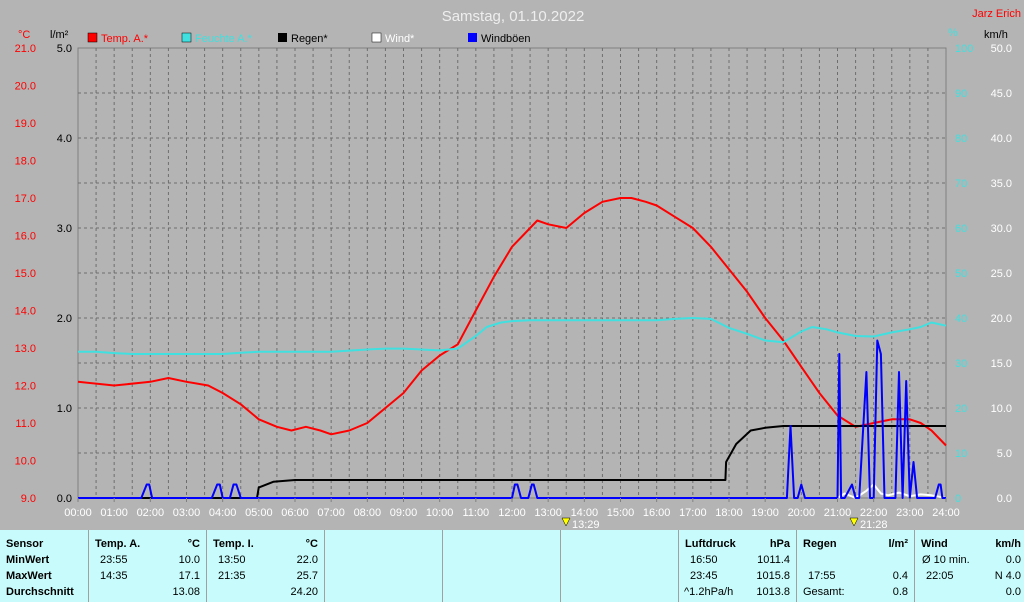 This screenshot has height=602, width=1024. Describe the element at coordinates (704, 576) in the screenshot. I see `pressure-max-time: 23:45` at that location.